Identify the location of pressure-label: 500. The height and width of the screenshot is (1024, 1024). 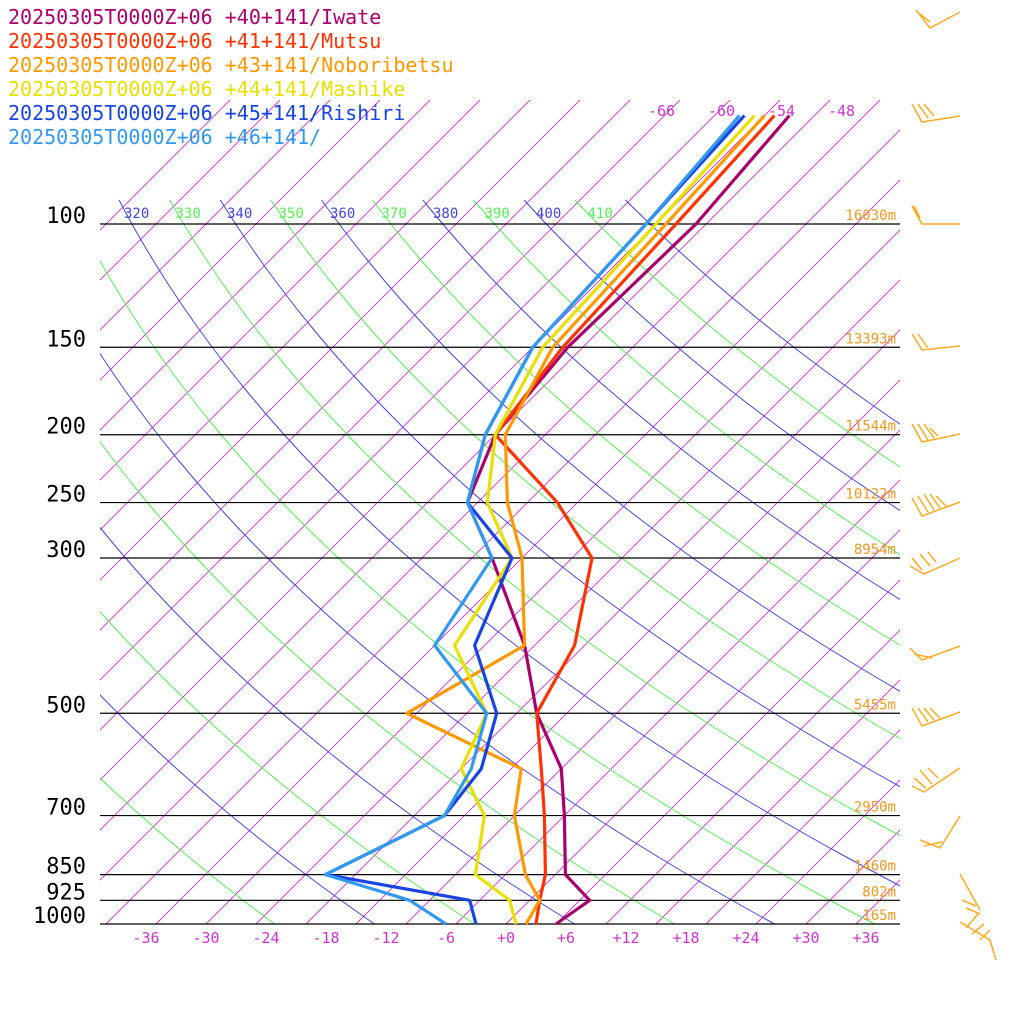
(66, 705).